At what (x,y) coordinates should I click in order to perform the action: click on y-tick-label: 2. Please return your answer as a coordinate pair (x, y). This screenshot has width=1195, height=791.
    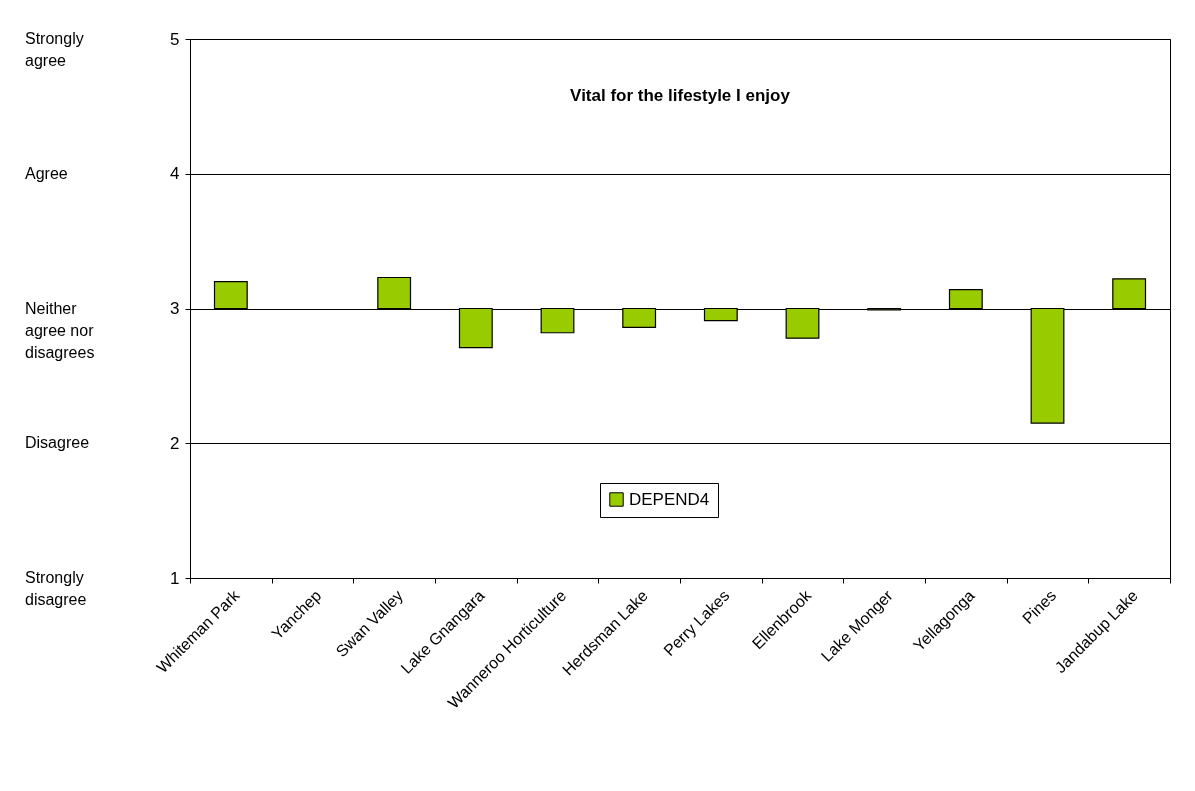
    Looking at the image, I should click on (175, 443).